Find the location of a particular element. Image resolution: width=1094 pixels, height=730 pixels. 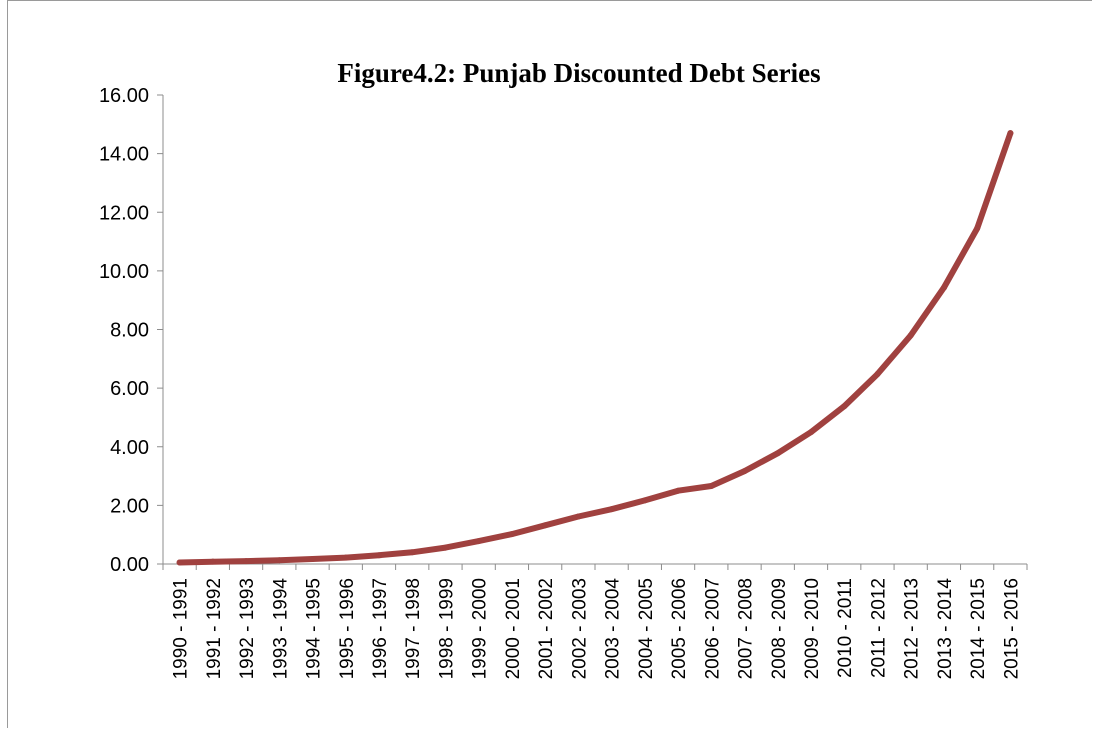

x-tick-label: 2008 - 2009 is located at coordinates (779, 628).